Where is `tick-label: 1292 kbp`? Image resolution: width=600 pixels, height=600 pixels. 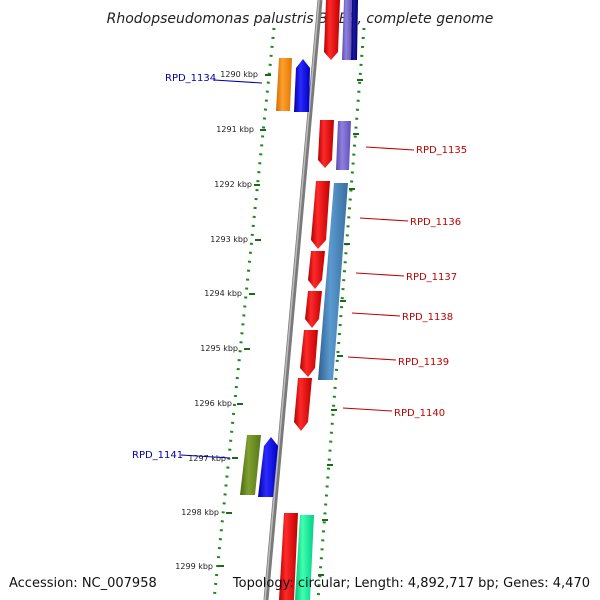 tick-label: 1292 kbp is located at coordinates (233, 184).